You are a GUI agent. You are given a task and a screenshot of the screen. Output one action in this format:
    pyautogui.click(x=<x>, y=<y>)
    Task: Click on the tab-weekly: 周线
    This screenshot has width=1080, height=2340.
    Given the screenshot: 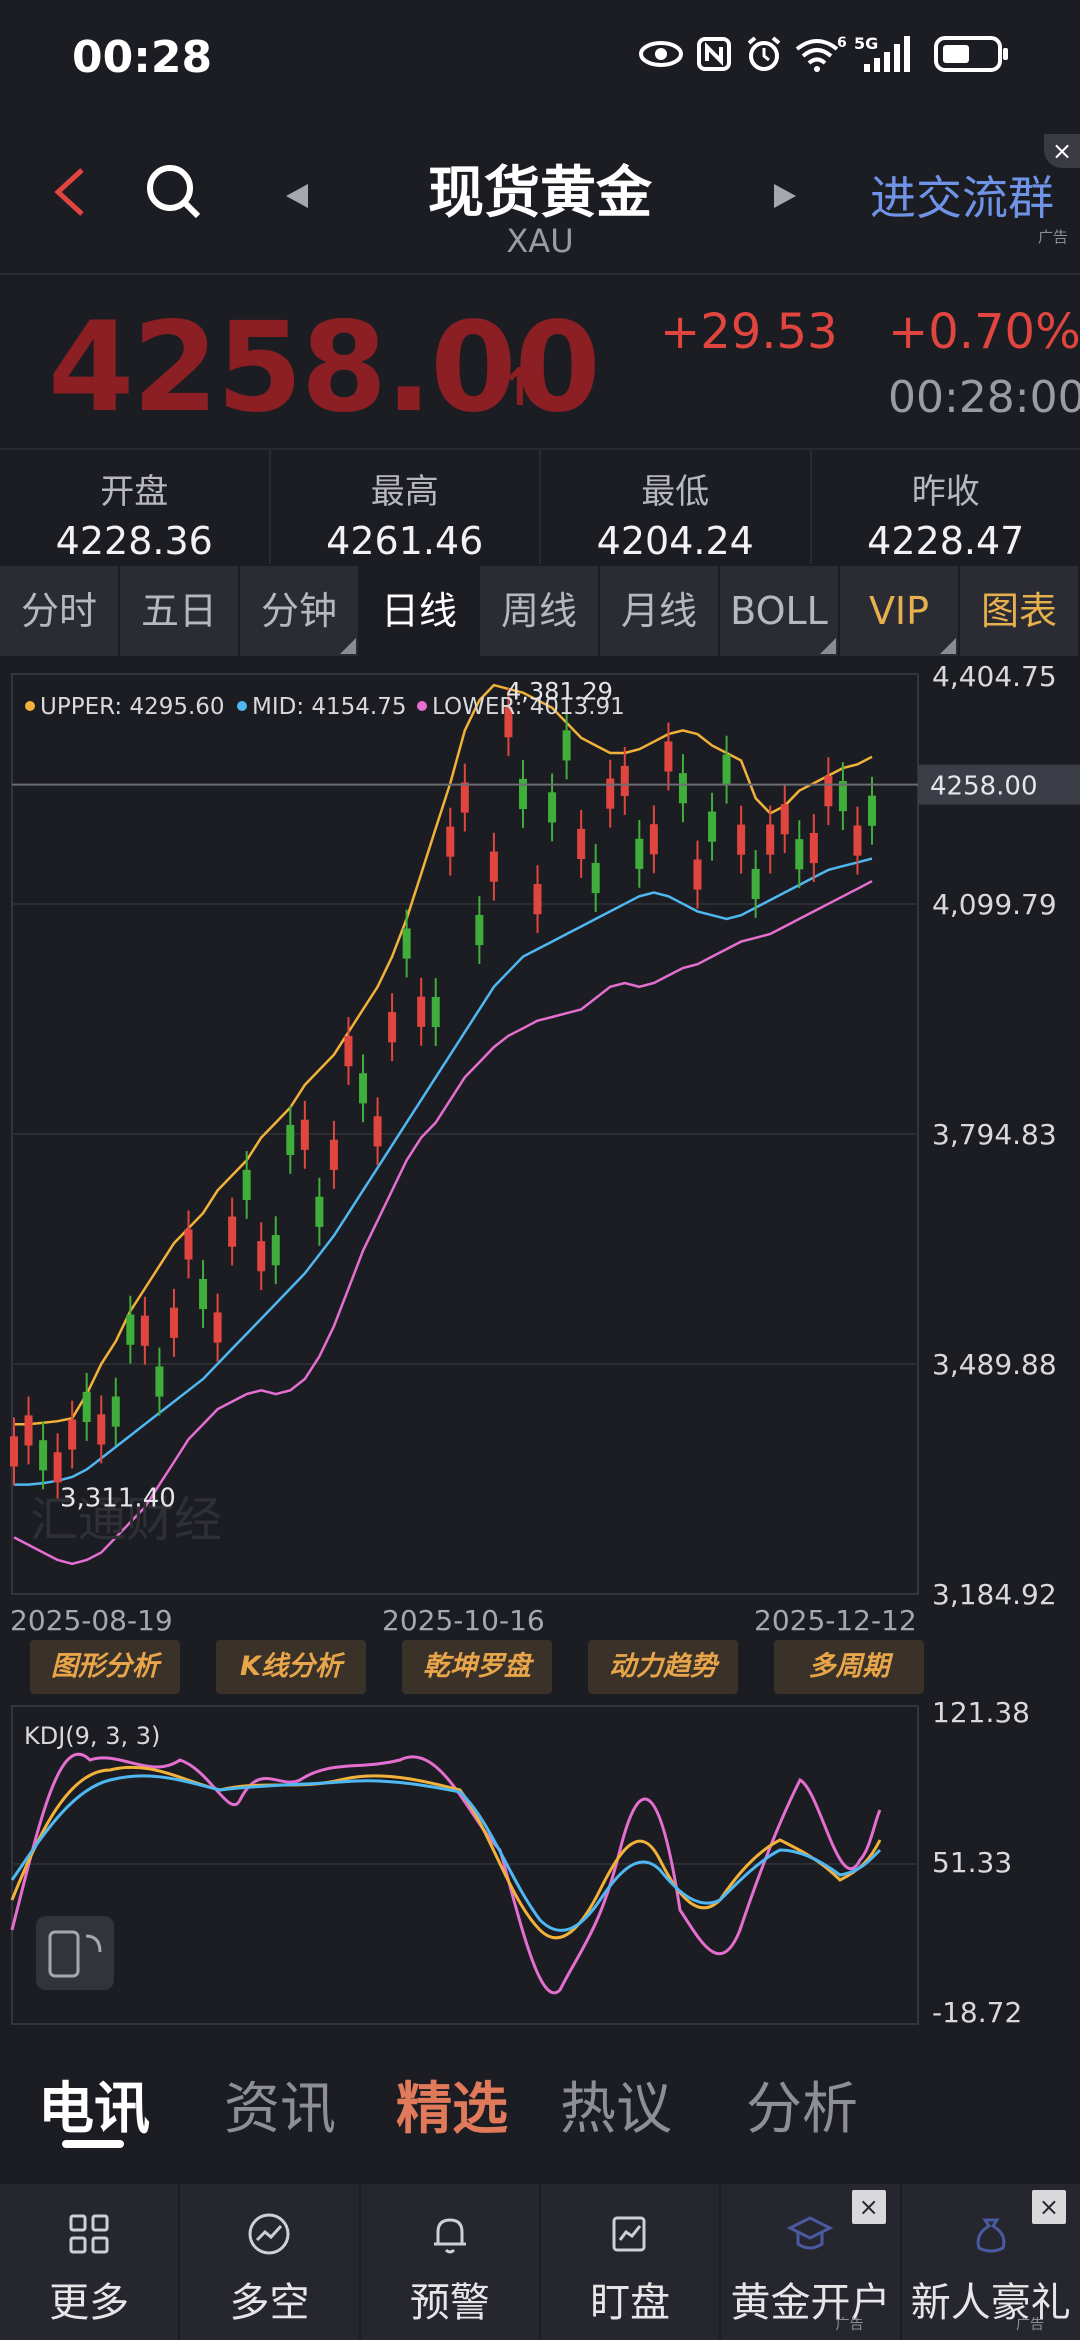 What is the action you would take?
    pyautogui.click(x=540, y=611)
    